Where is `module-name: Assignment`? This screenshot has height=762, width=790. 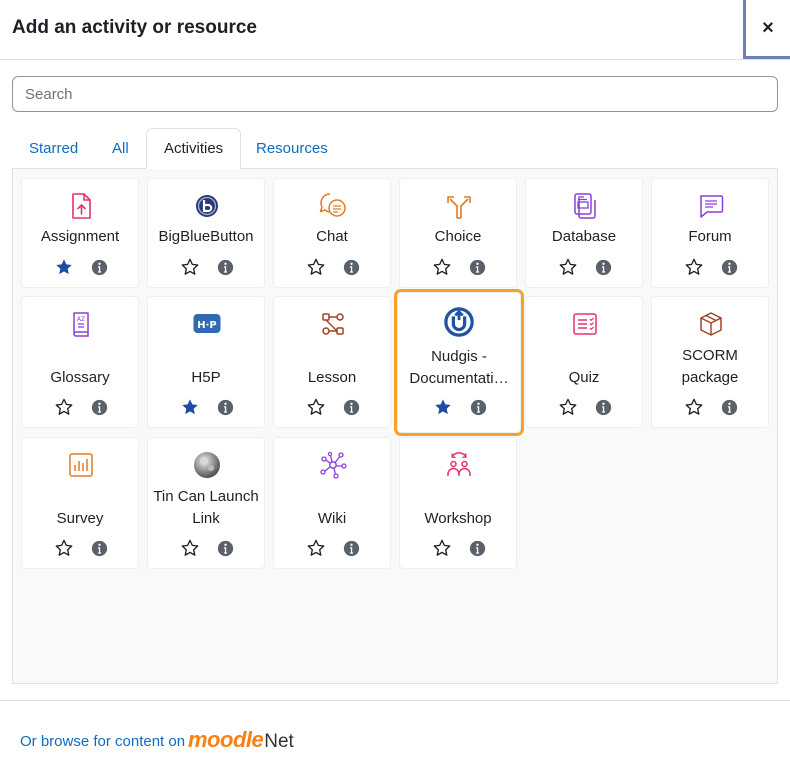 module-name: Assignment is located at coordinates (80, 236).